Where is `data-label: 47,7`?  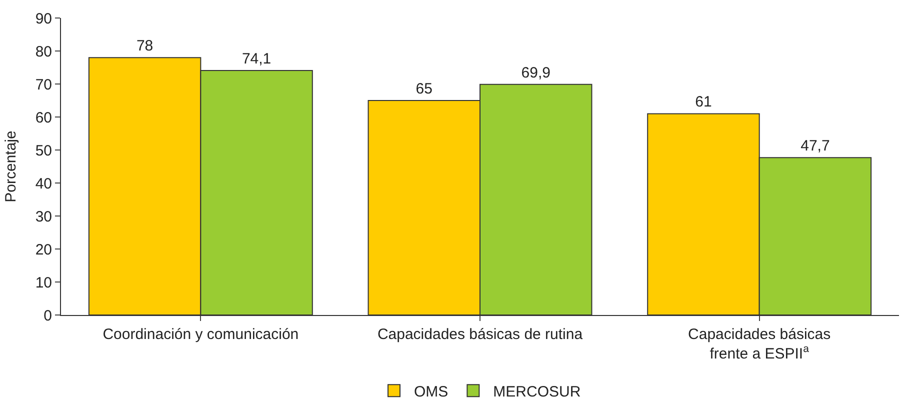 data-label: 47,7 is located at coordinates (815, 146).